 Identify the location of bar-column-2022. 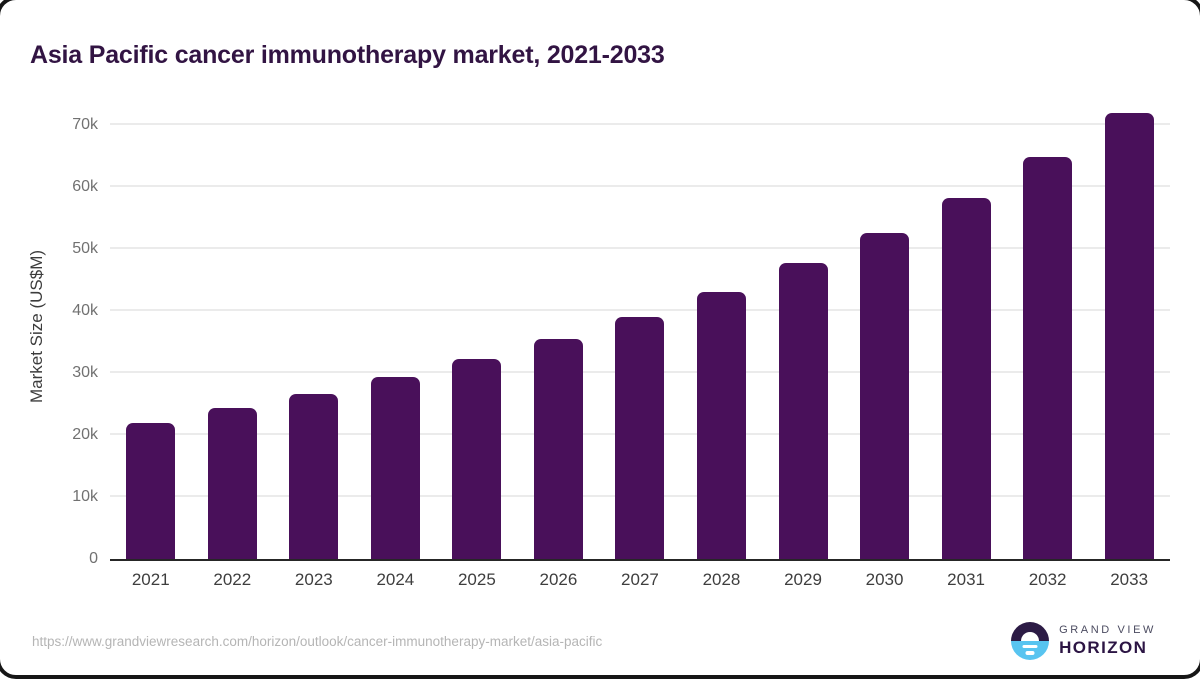
(233, 326).